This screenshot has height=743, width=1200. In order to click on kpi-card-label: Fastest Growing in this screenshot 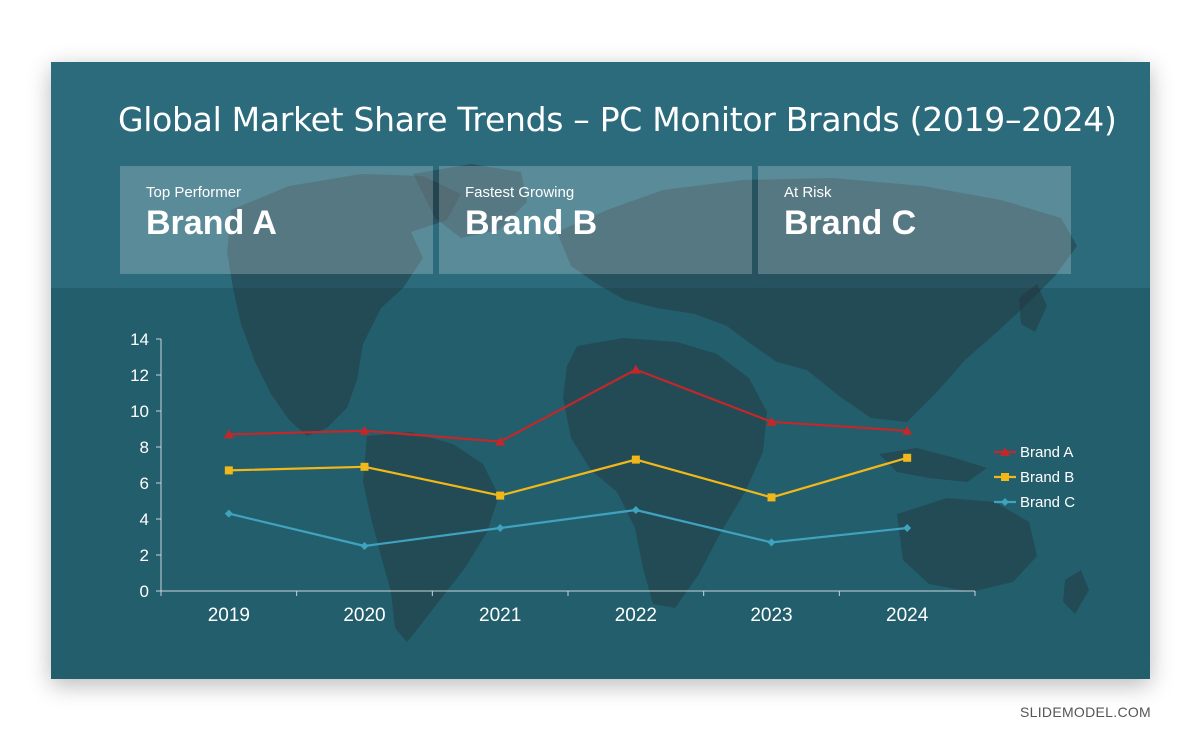, I will do `click(520, 192)`.